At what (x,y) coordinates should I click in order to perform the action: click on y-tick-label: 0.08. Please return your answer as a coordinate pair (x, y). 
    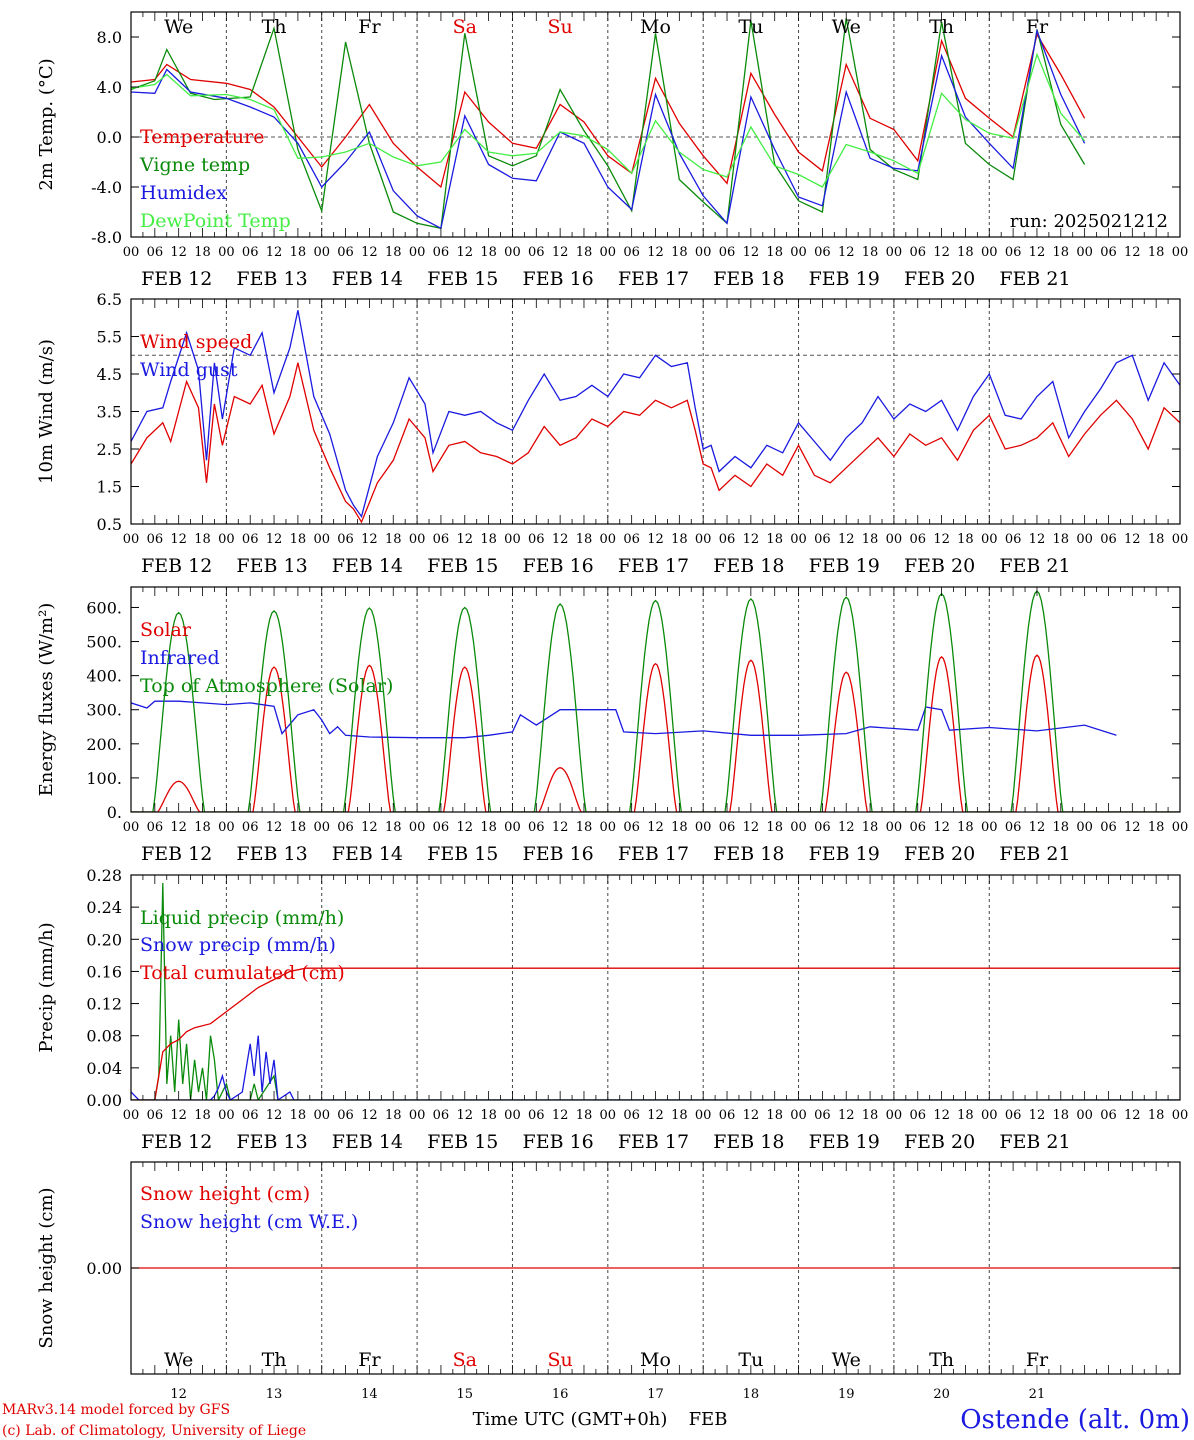
    Looking at the image, I should click on (104, 1036).